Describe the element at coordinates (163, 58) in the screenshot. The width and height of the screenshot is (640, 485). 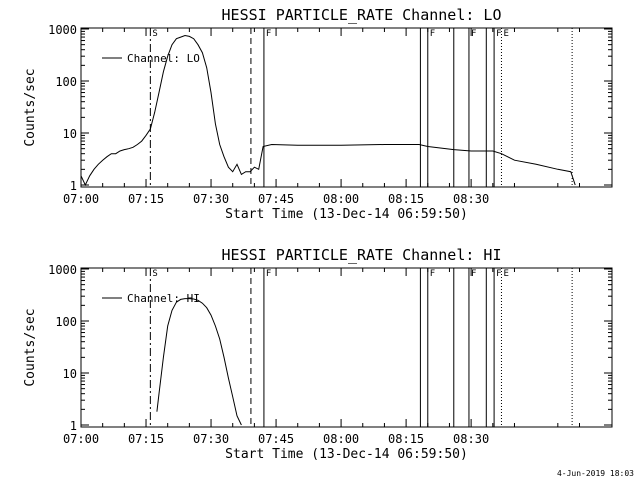
I see `legend-label: Channel: LO` at that location.